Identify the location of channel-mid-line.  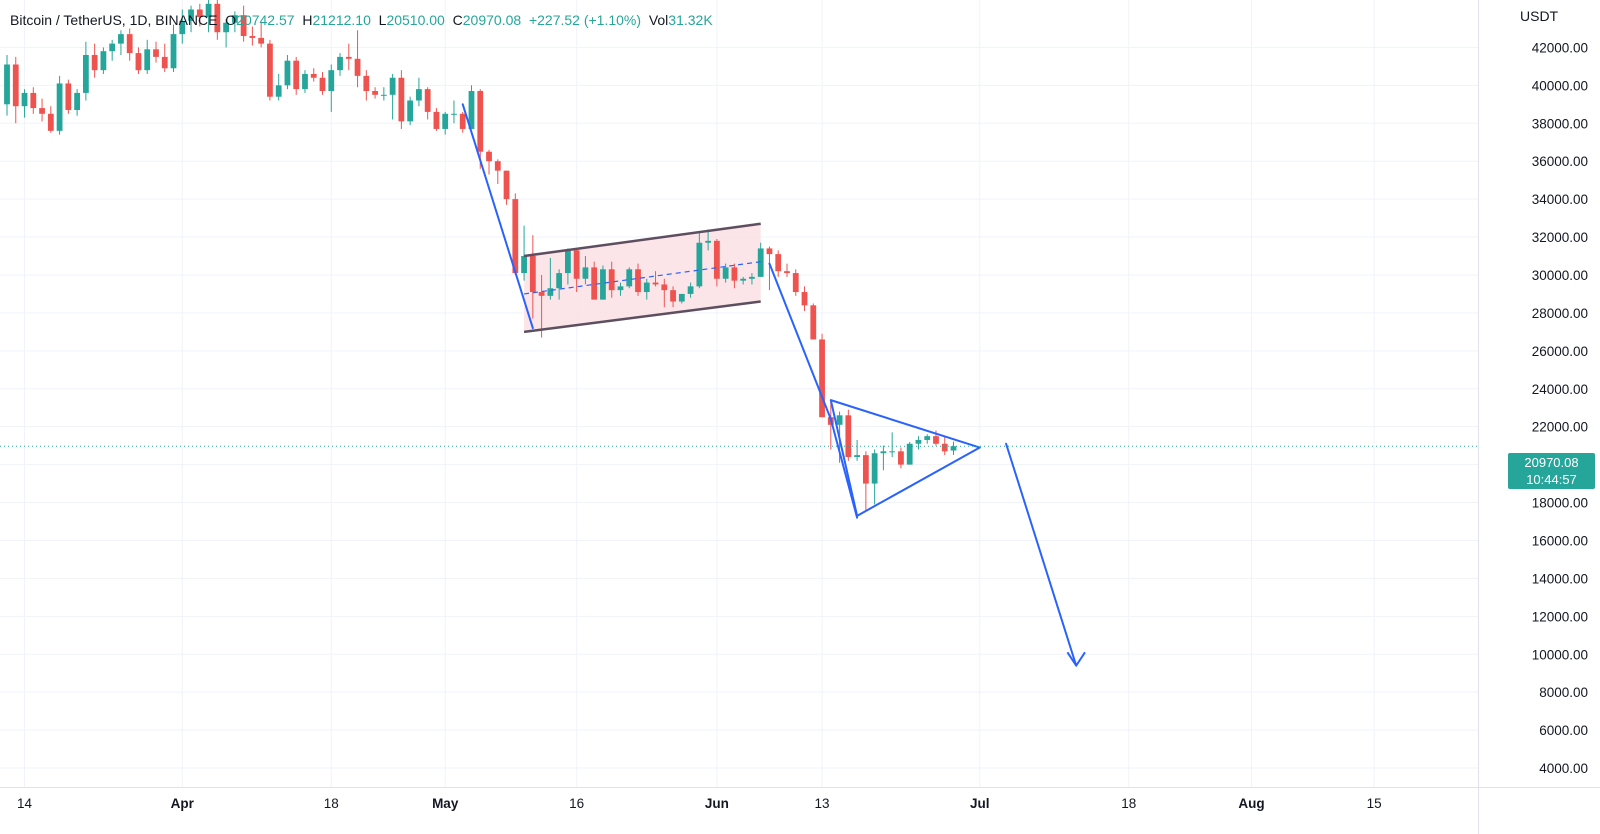
(642, 278).